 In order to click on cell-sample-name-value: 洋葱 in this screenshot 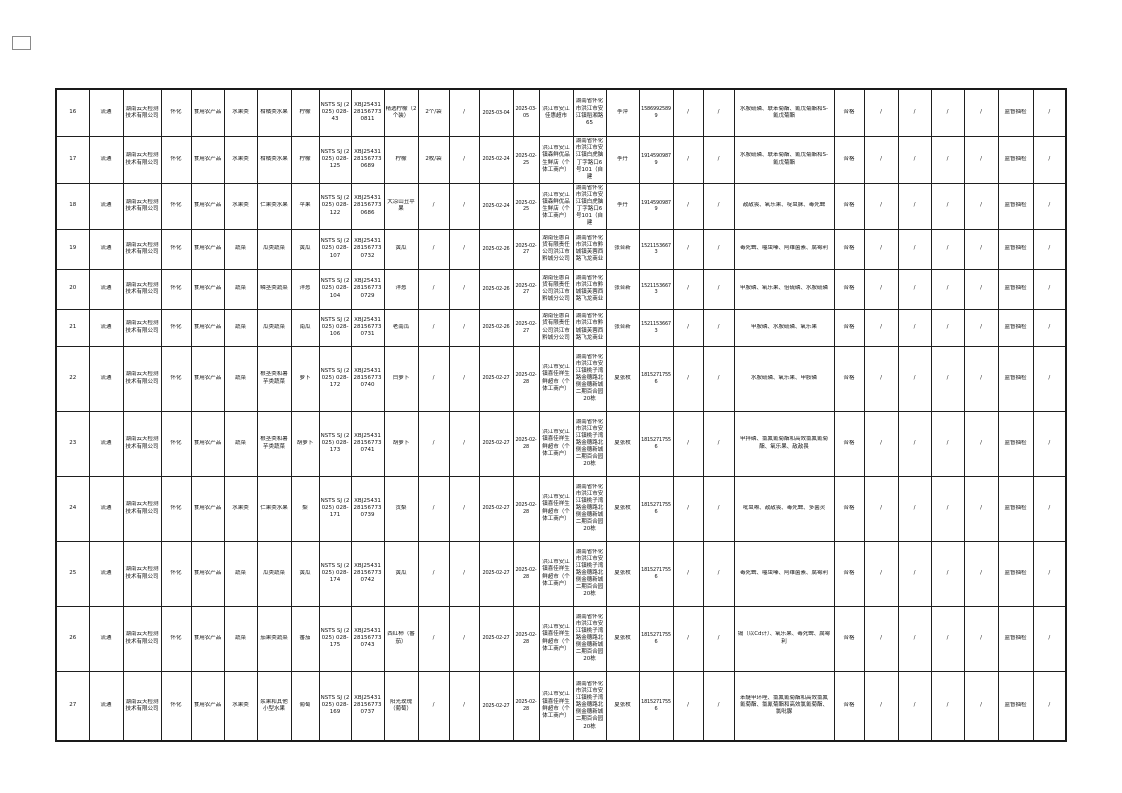, I will do `click(401, 288)`.